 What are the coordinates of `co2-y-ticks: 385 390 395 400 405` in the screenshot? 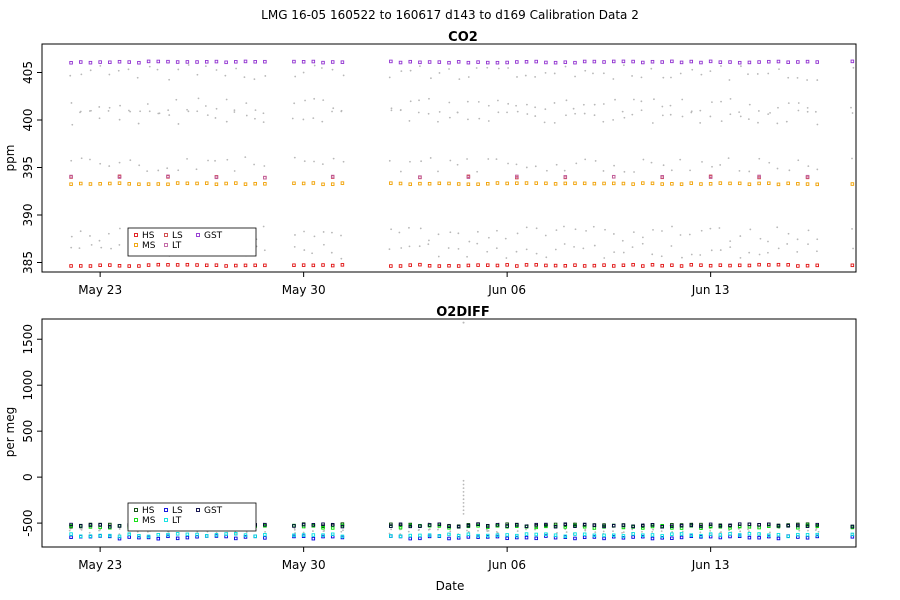 It's located at (31, 167).